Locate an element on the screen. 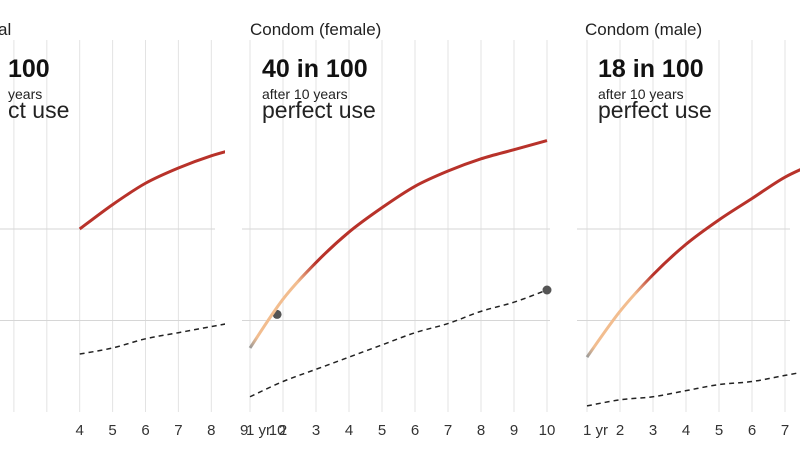 This screenshot has width=800, height=450. headline: 40 in 100 is located at coordinates (315, 69).